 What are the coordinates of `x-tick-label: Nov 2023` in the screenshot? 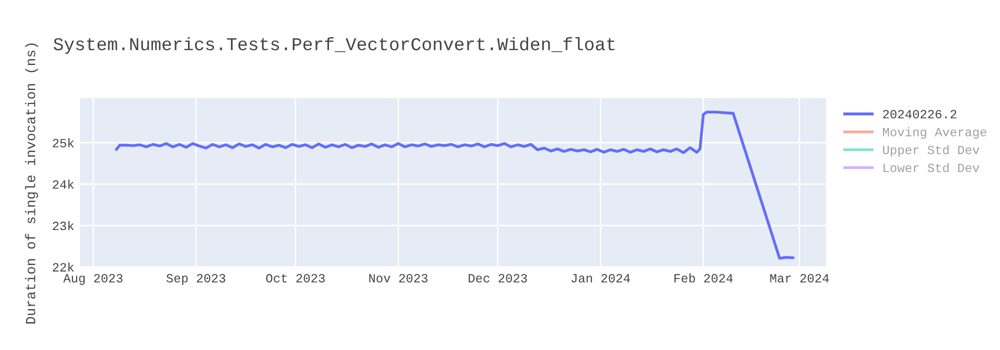 It's located at (398, 278).